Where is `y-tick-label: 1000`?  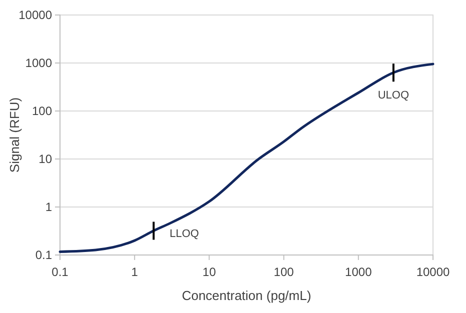
y-tick-label: 1000 is located at coordinates (38, 63).